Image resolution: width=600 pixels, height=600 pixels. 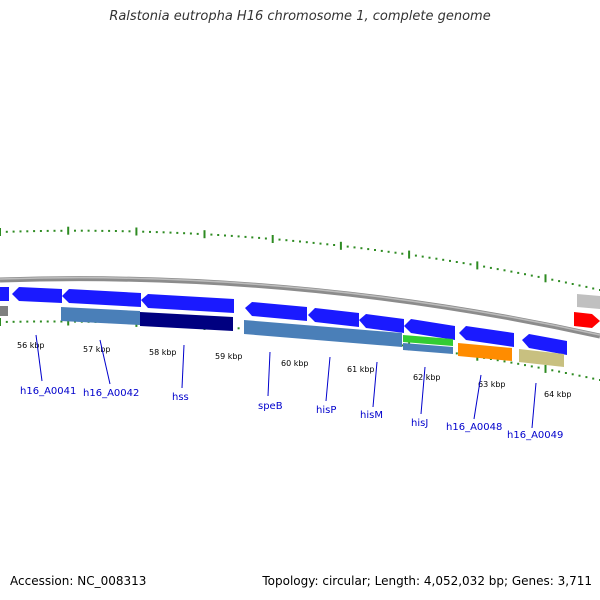 I want to click on feature-bar-orange, so click(x=485, y=352).